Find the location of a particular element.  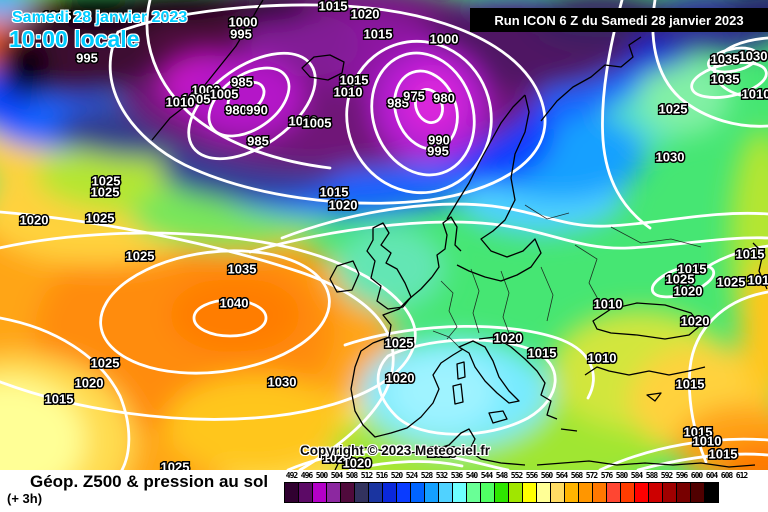

map-title: Géop. Z500 & pression au sol is located at coordinates (149, 481).